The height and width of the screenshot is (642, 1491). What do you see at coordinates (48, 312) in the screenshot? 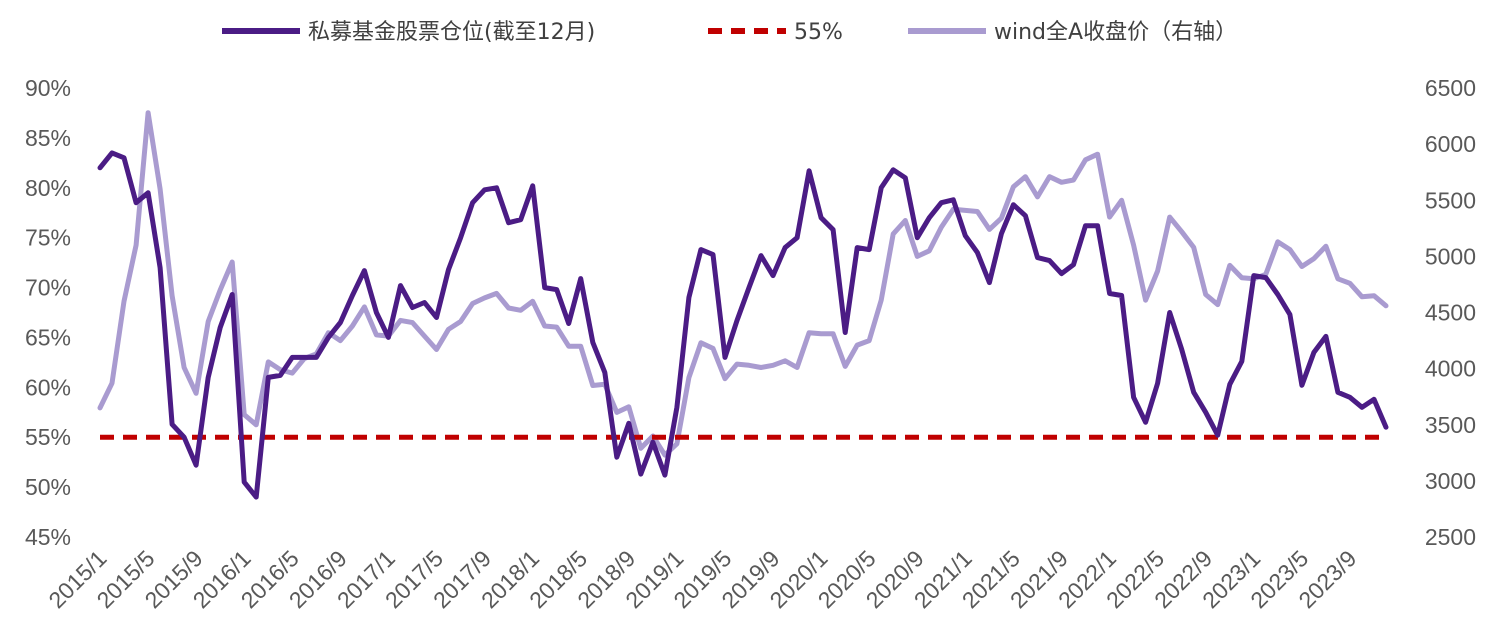
I see `left-axis: 45% 50% 55% 60% 65% 70% 75% 80% 85% 90%` at bounding box center [48, 312].